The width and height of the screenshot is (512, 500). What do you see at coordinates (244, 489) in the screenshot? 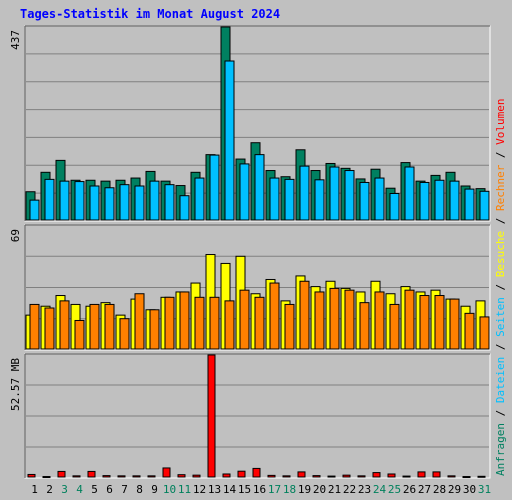
I see `x-tick-label-15: 15` at bounding box center [244, 489].